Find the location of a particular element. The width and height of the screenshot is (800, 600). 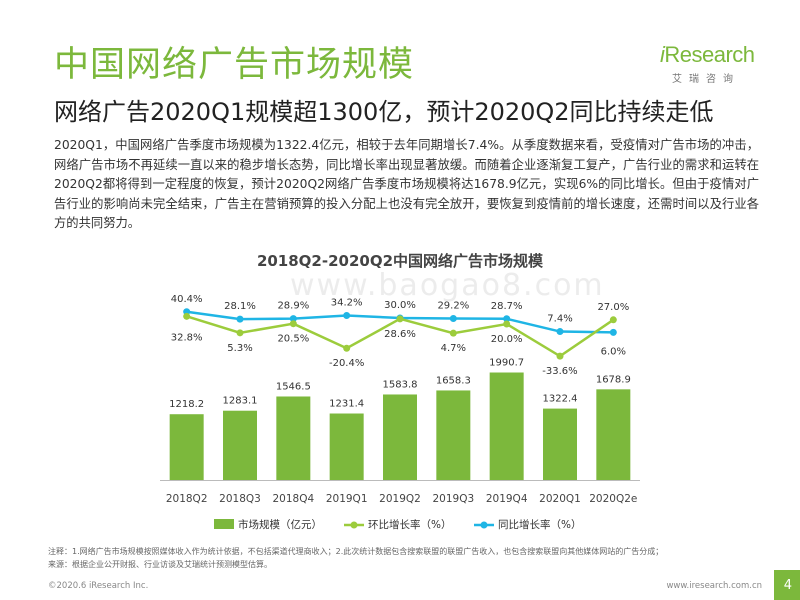

bar-label-2018Q4: 1546.5 is located at coordinates (293, 386).